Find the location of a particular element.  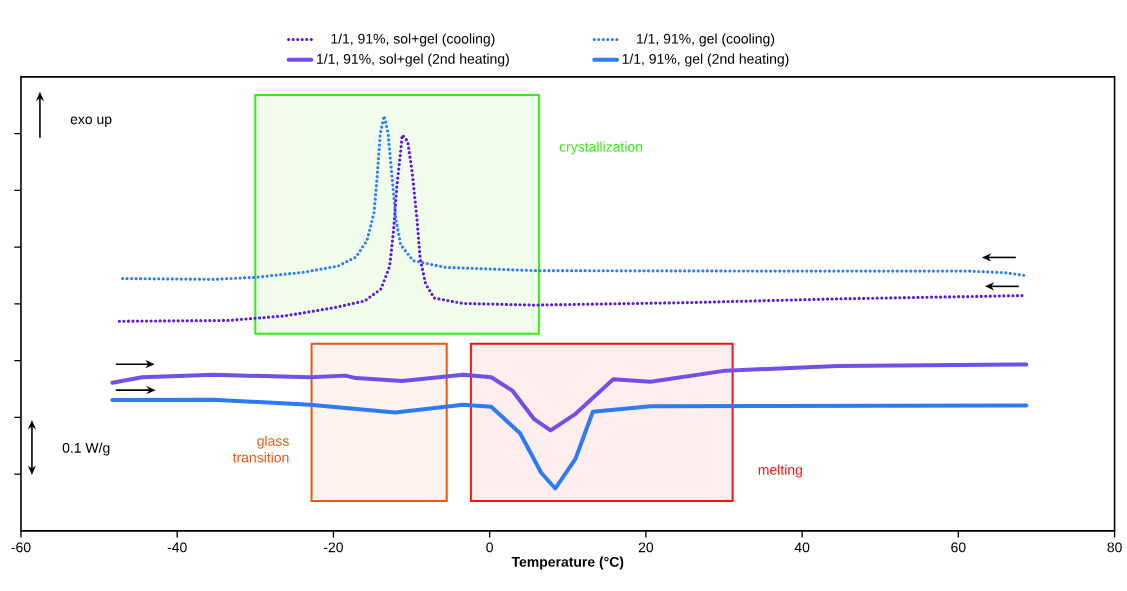

x-tick-label: 80 is located at coordinates (1114, 547).